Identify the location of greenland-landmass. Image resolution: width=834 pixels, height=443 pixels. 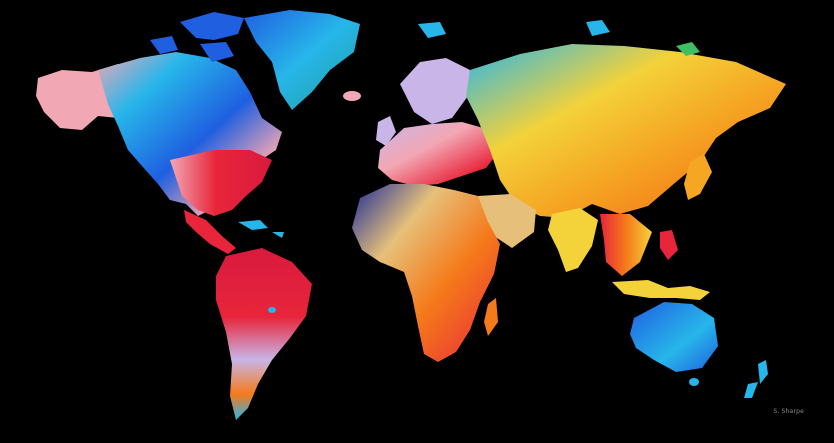
(302, 60).